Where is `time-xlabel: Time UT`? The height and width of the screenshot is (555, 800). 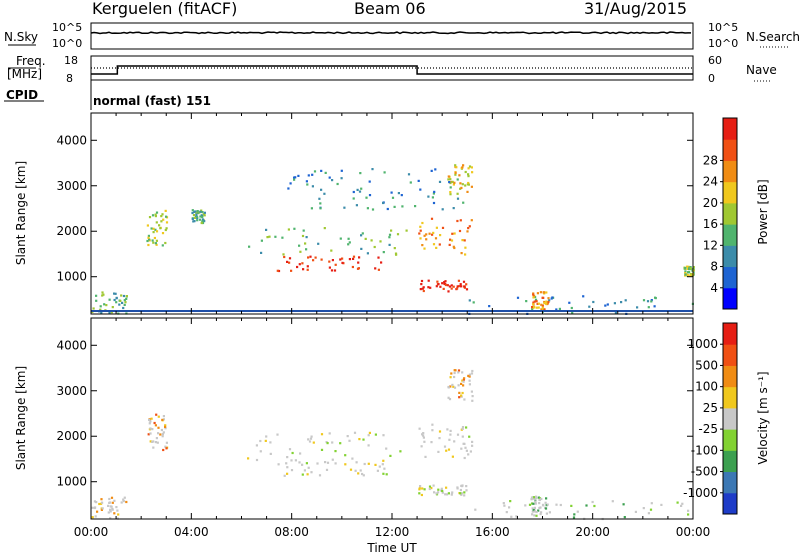 time-xlabel: Time UT is located at coordinates (392, 548).